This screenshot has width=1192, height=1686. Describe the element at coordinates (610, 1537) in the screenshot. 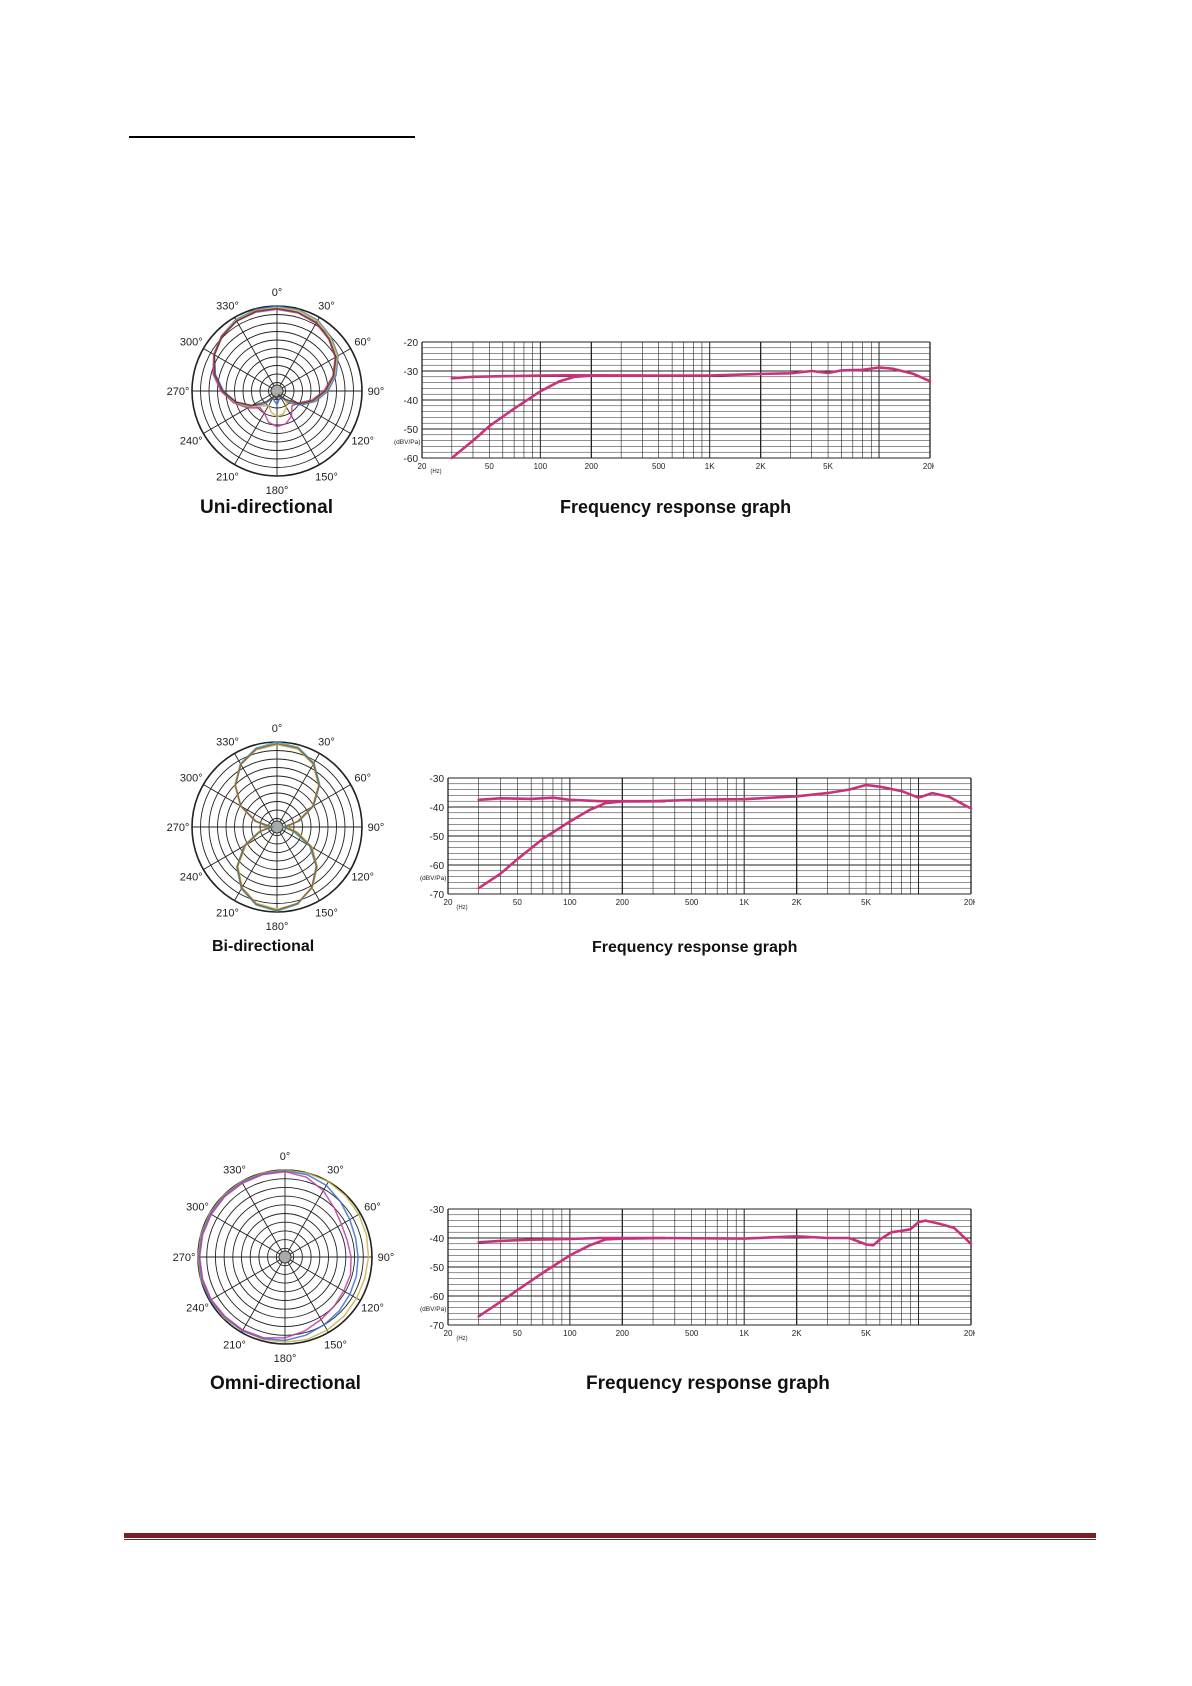

I see `footer-rule` at that location.